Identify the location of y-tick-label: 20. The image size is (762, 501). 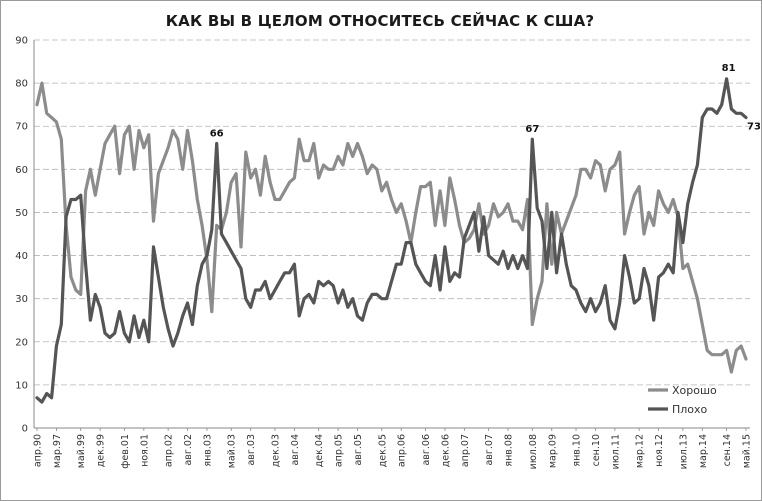
(21, 342).